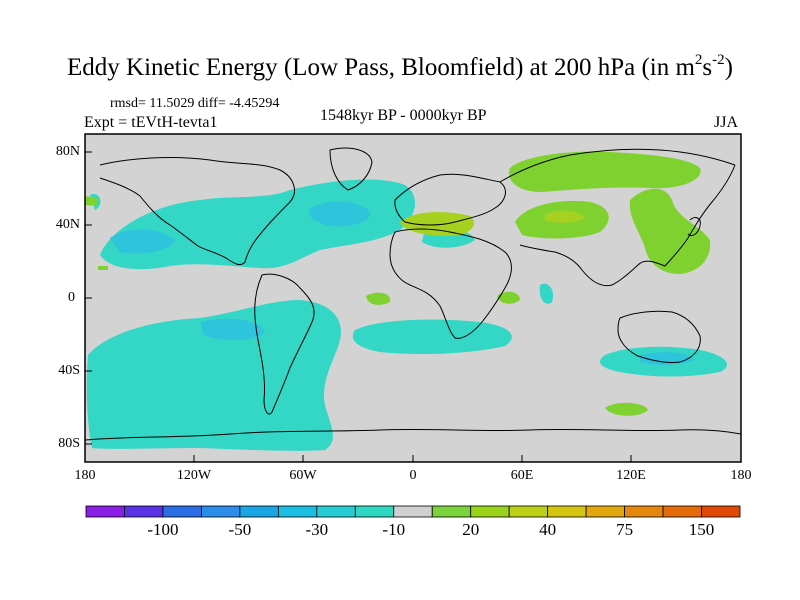  I want to click on coast-north-america, so click(197, 211).